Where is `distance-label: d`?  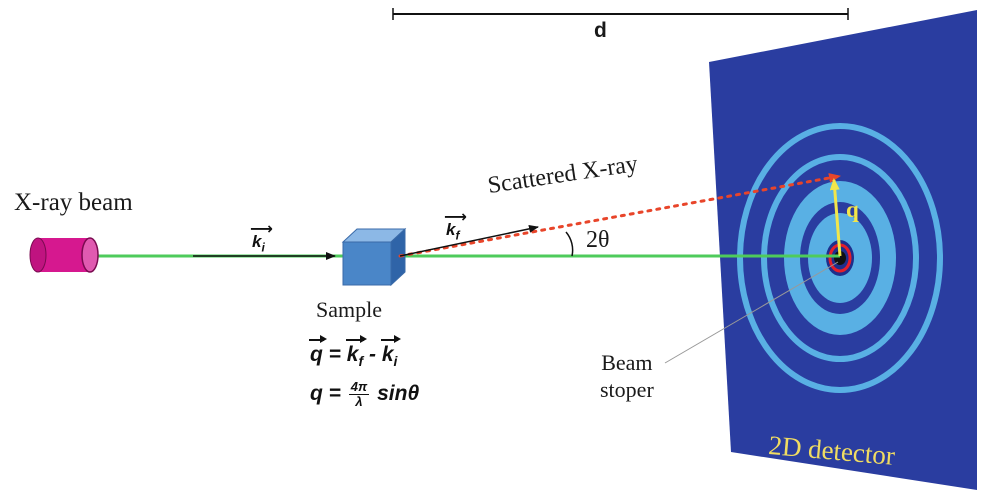 distance-label: d is located at coordinates (600, 30).